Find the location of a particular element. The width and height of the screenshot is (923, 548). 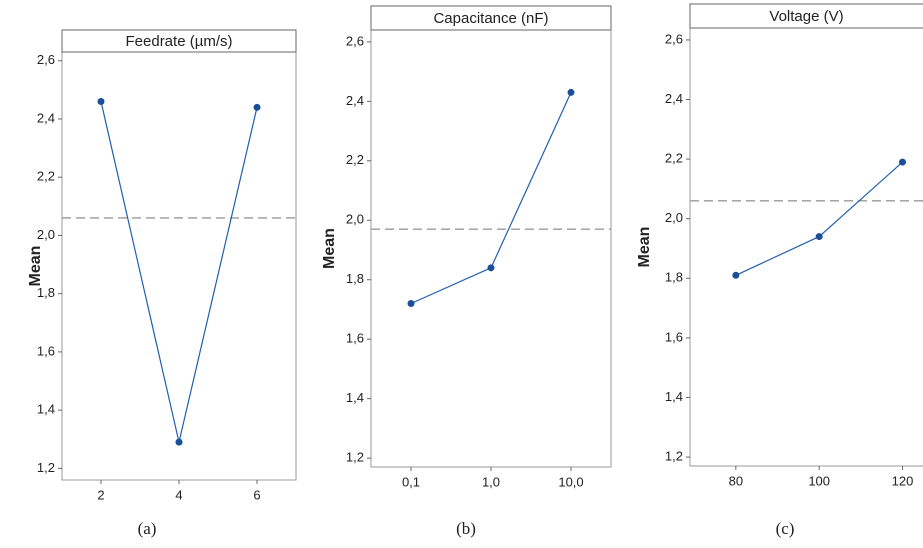

panel-title: Feedrate (µm/s) is located at coordinates (179, 41).